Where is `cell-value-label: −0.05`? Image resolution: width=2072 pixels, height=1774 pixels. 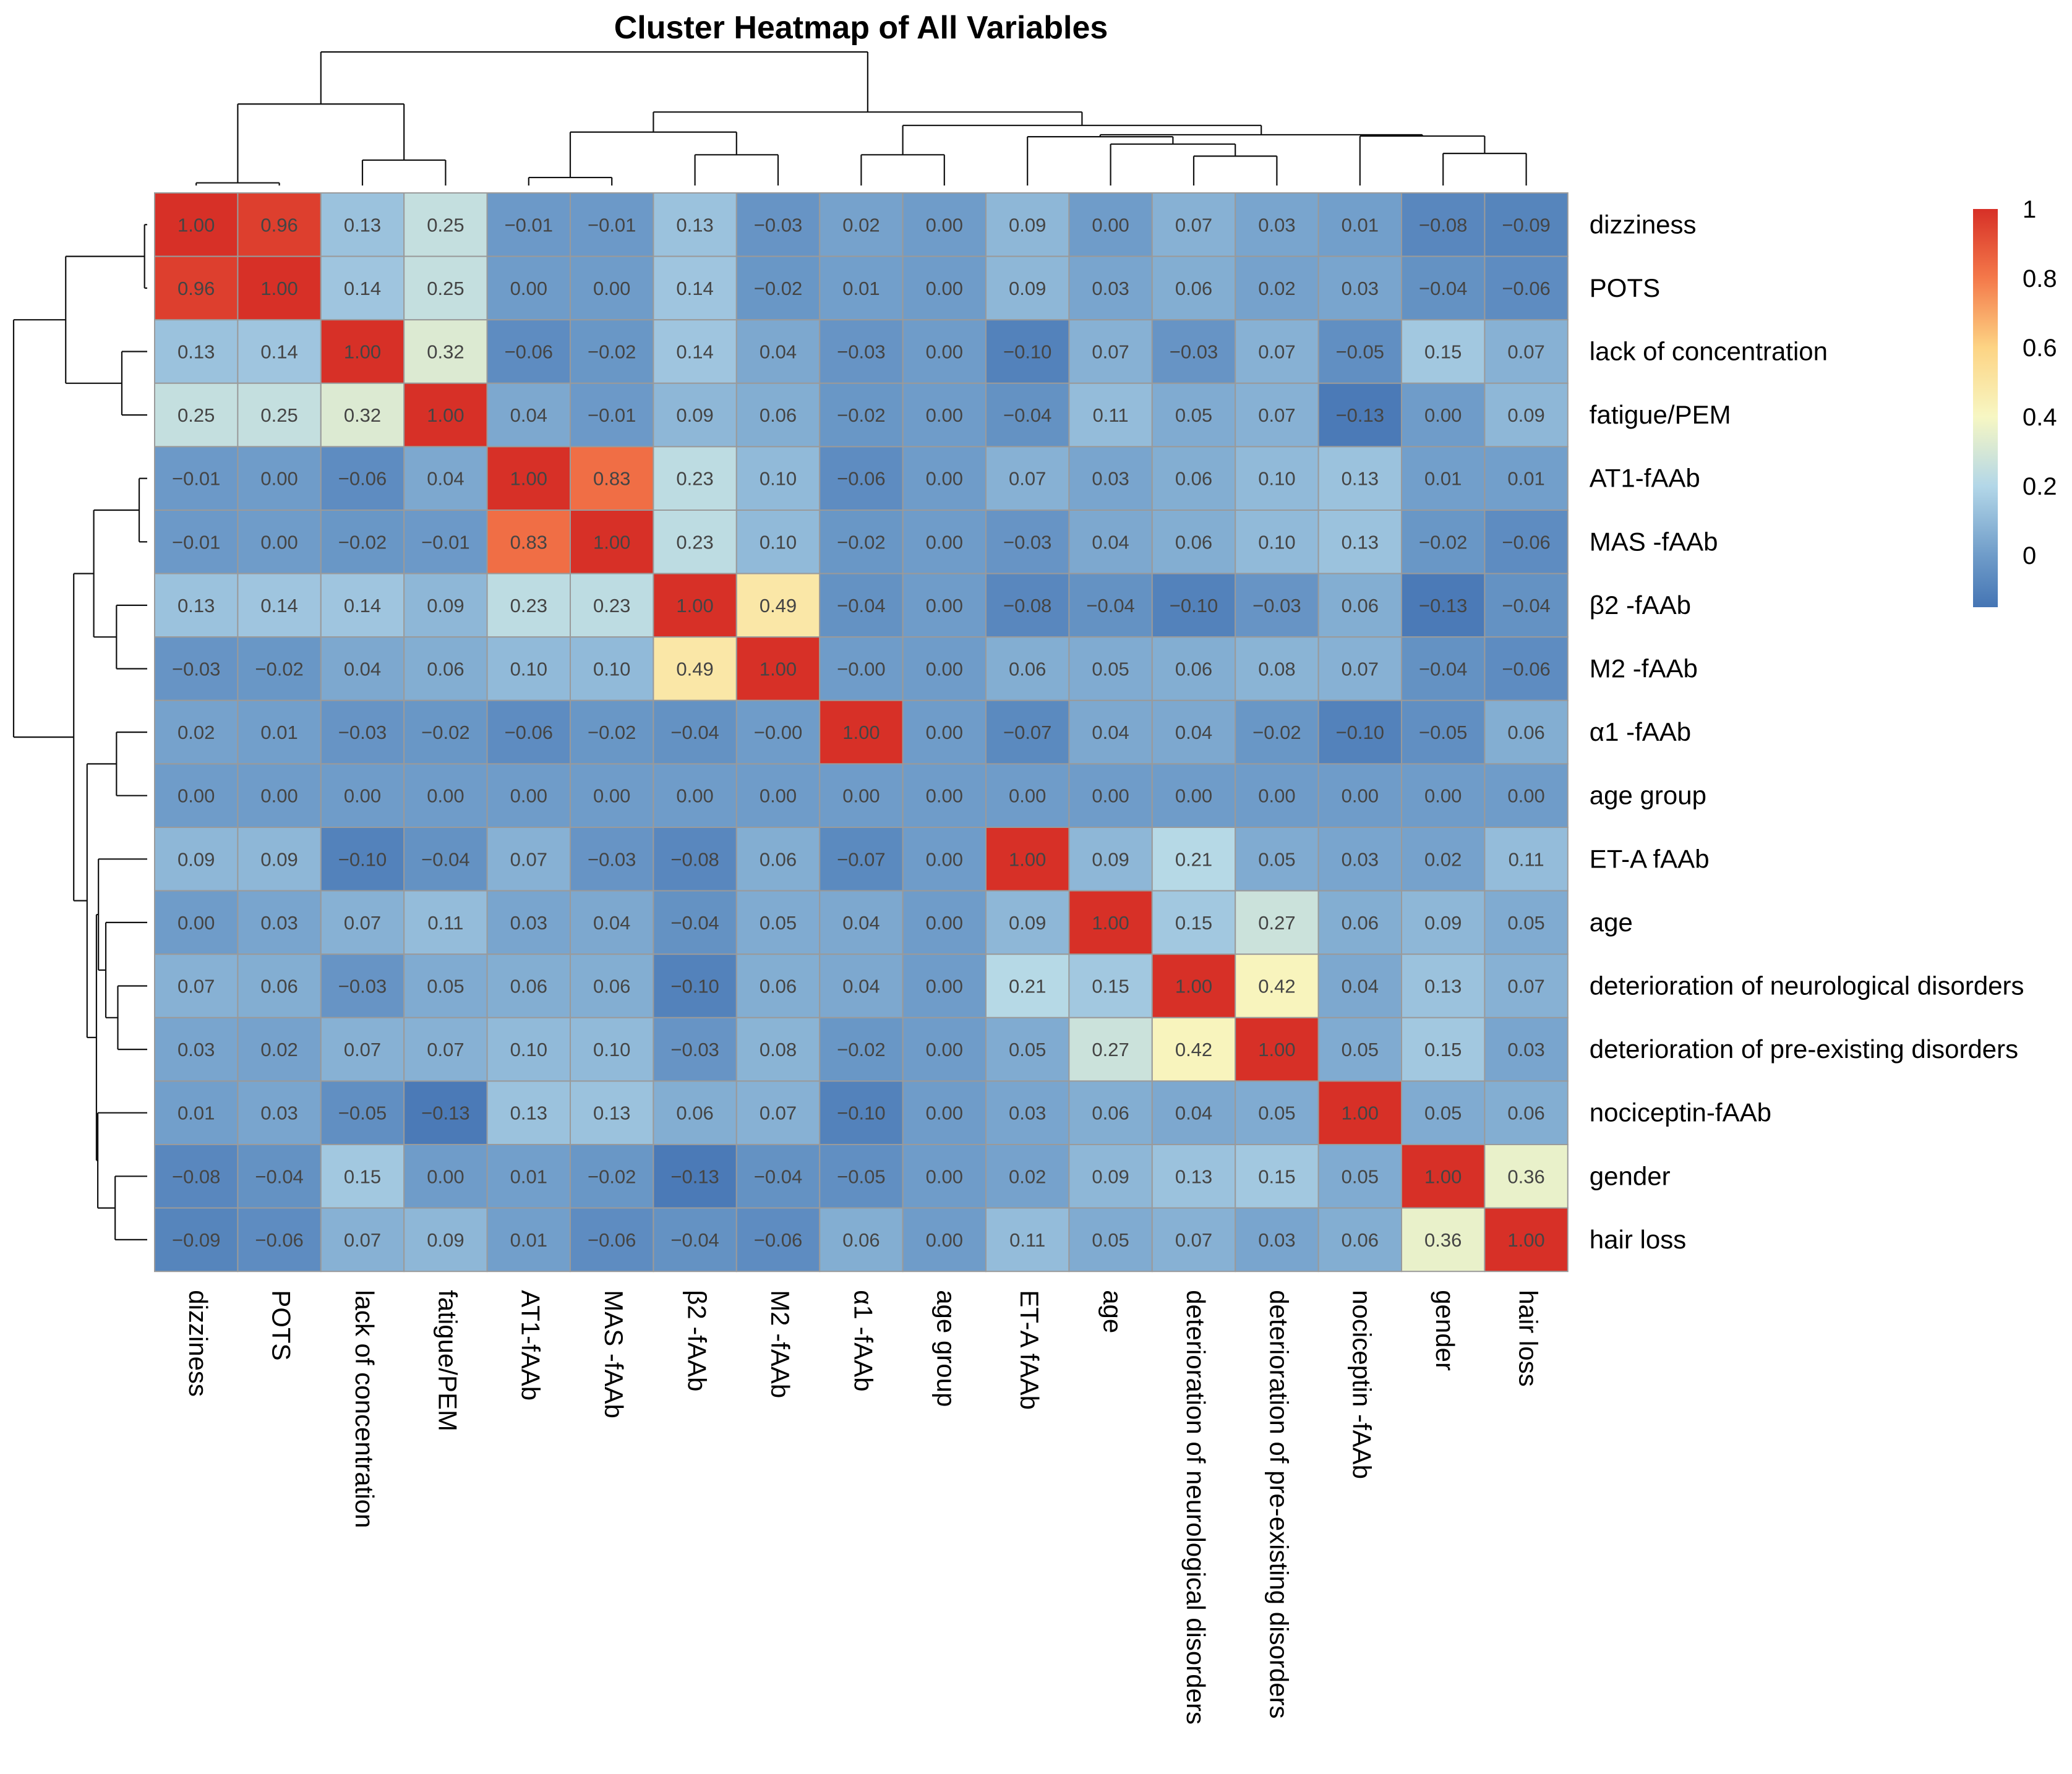
cell-value-label: −0.05 is located at coordinates (861, 1176).